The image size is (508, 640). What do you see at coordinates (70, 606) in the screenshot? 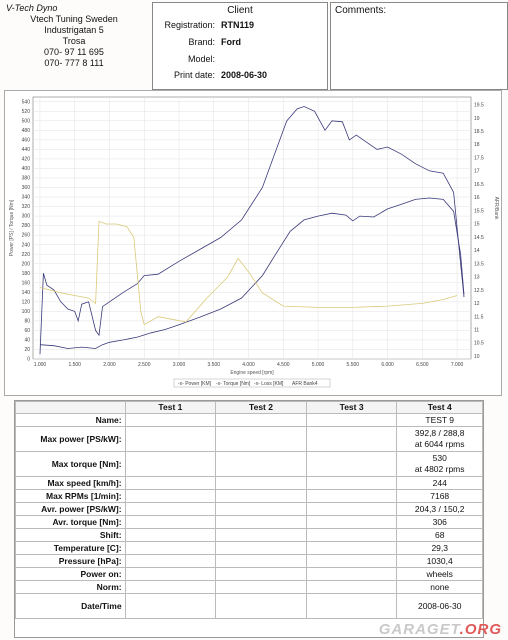
I see `row-label: Date/Time` at bounding box center [70, 606].